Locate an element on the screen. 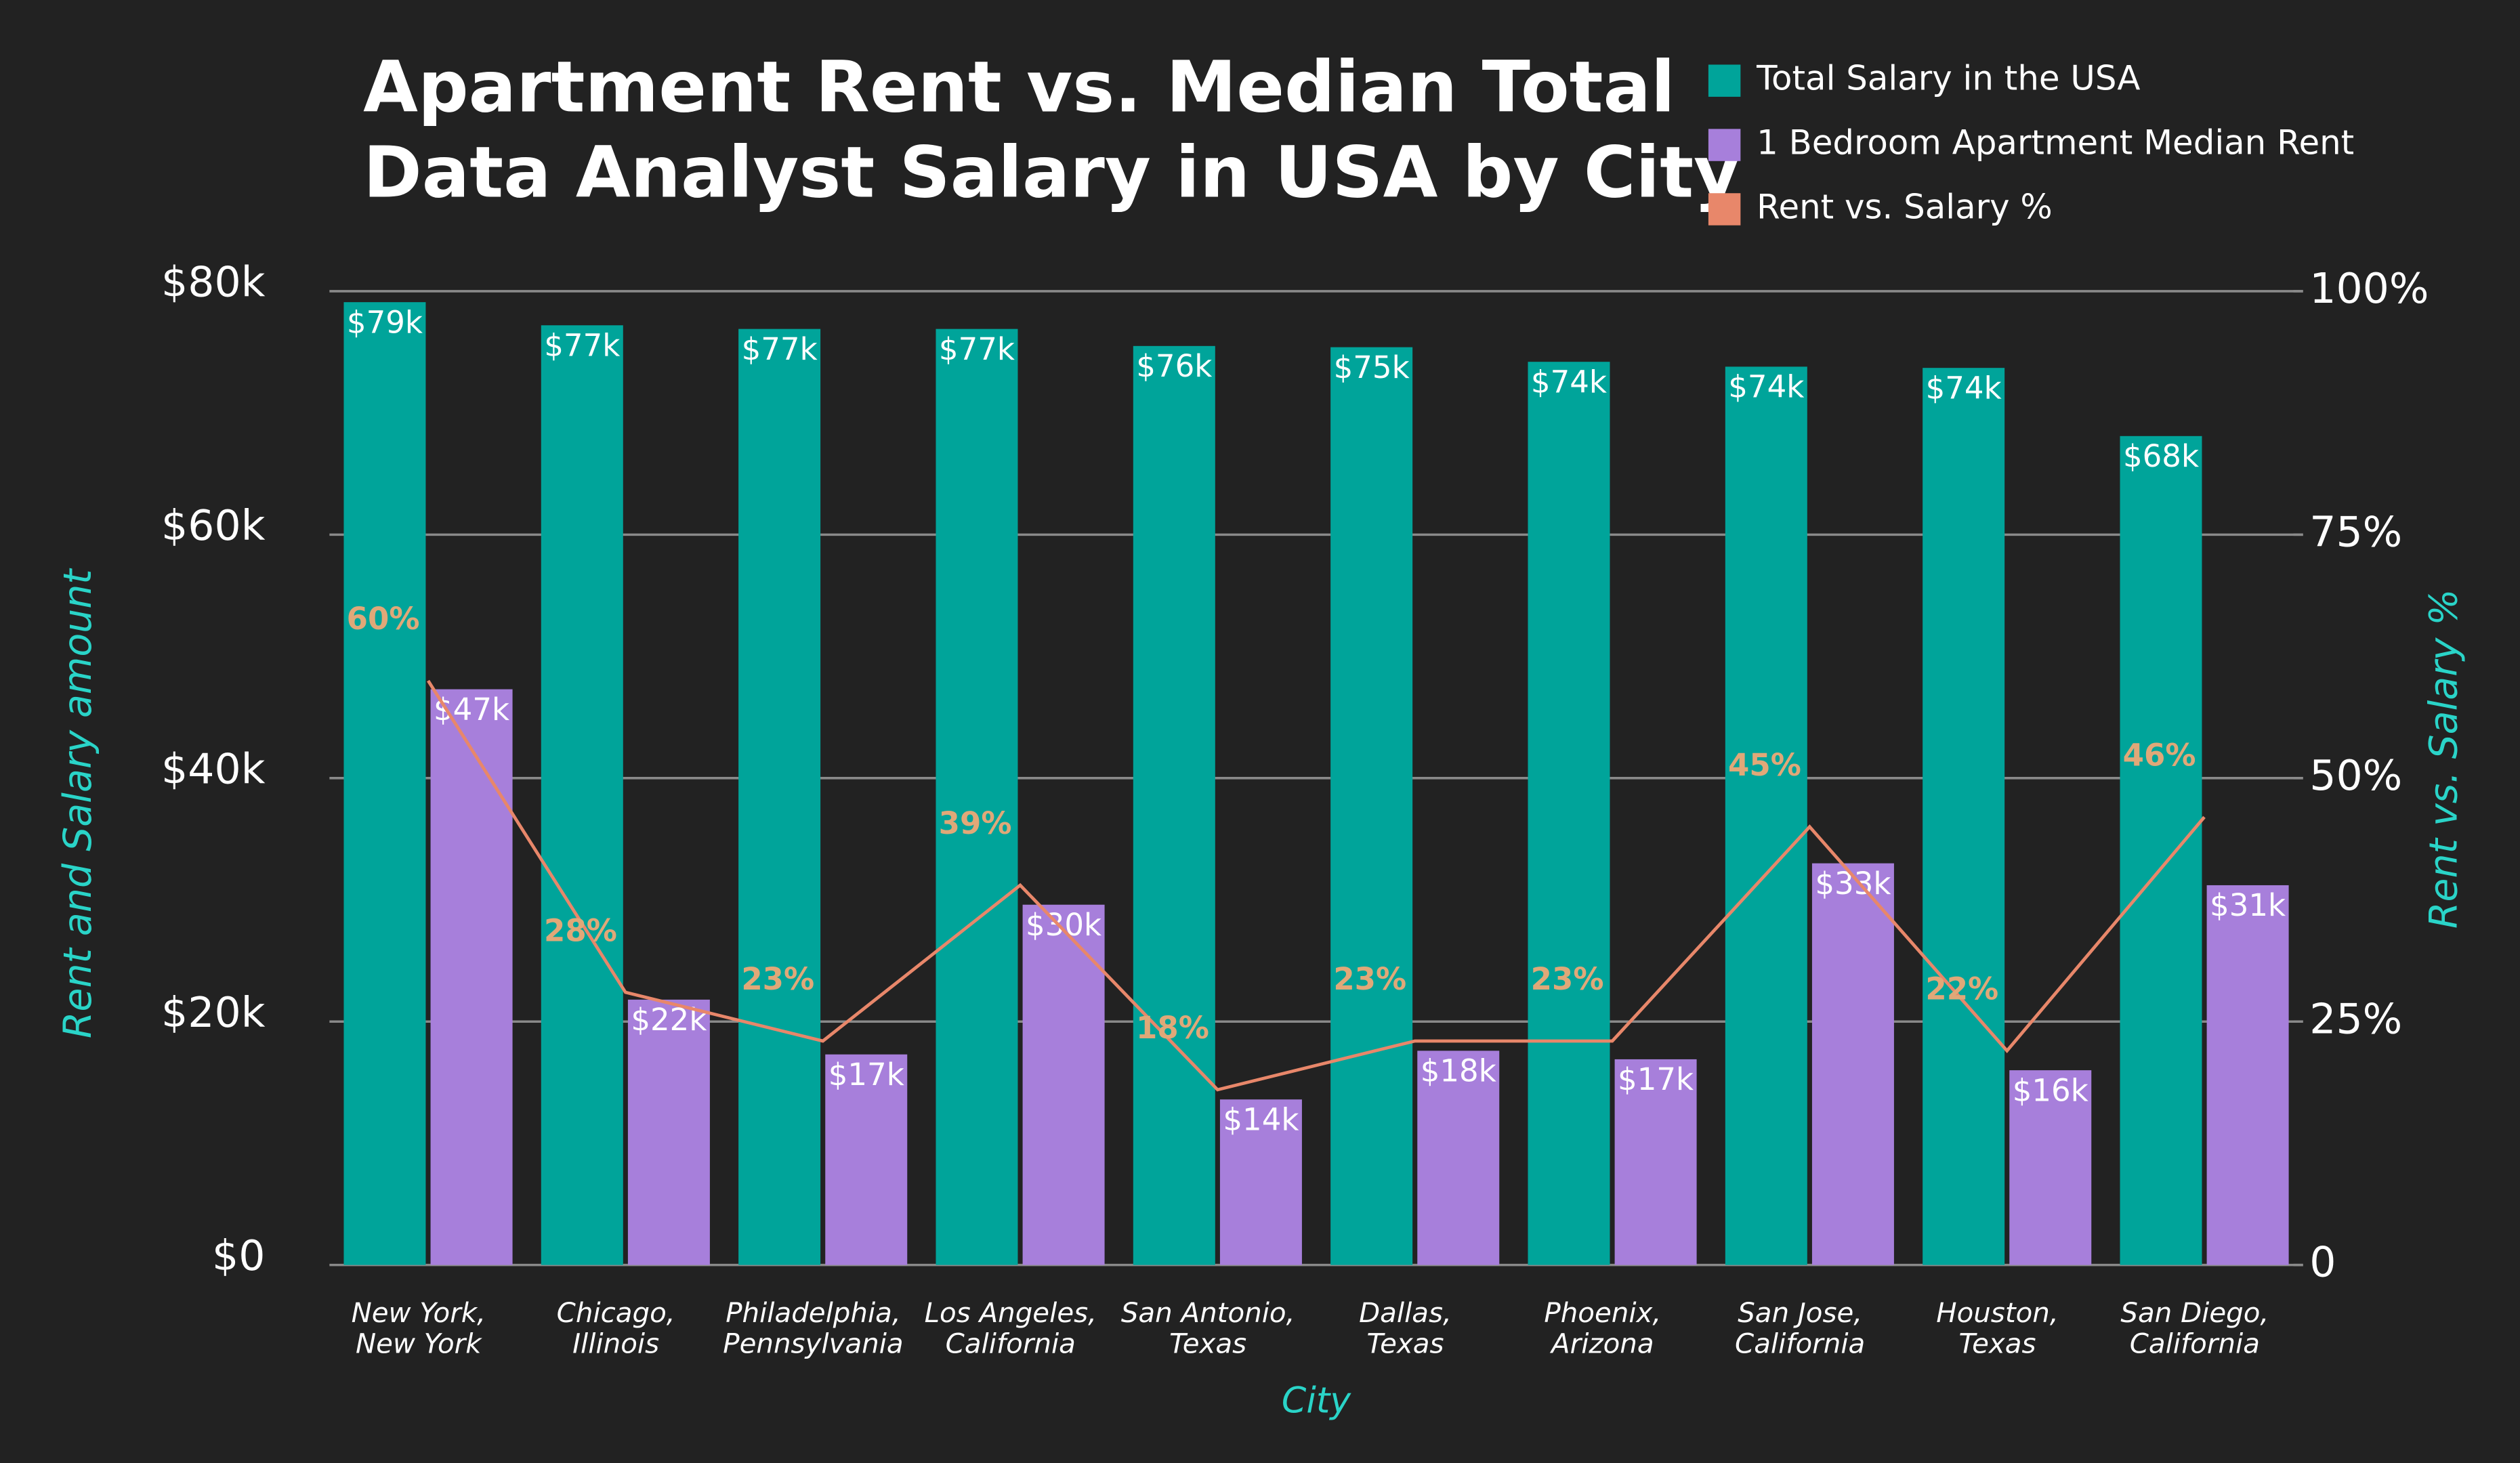 The image size is (2520, 1463). value-label: $18k is located at coordinates (1458, 1071).